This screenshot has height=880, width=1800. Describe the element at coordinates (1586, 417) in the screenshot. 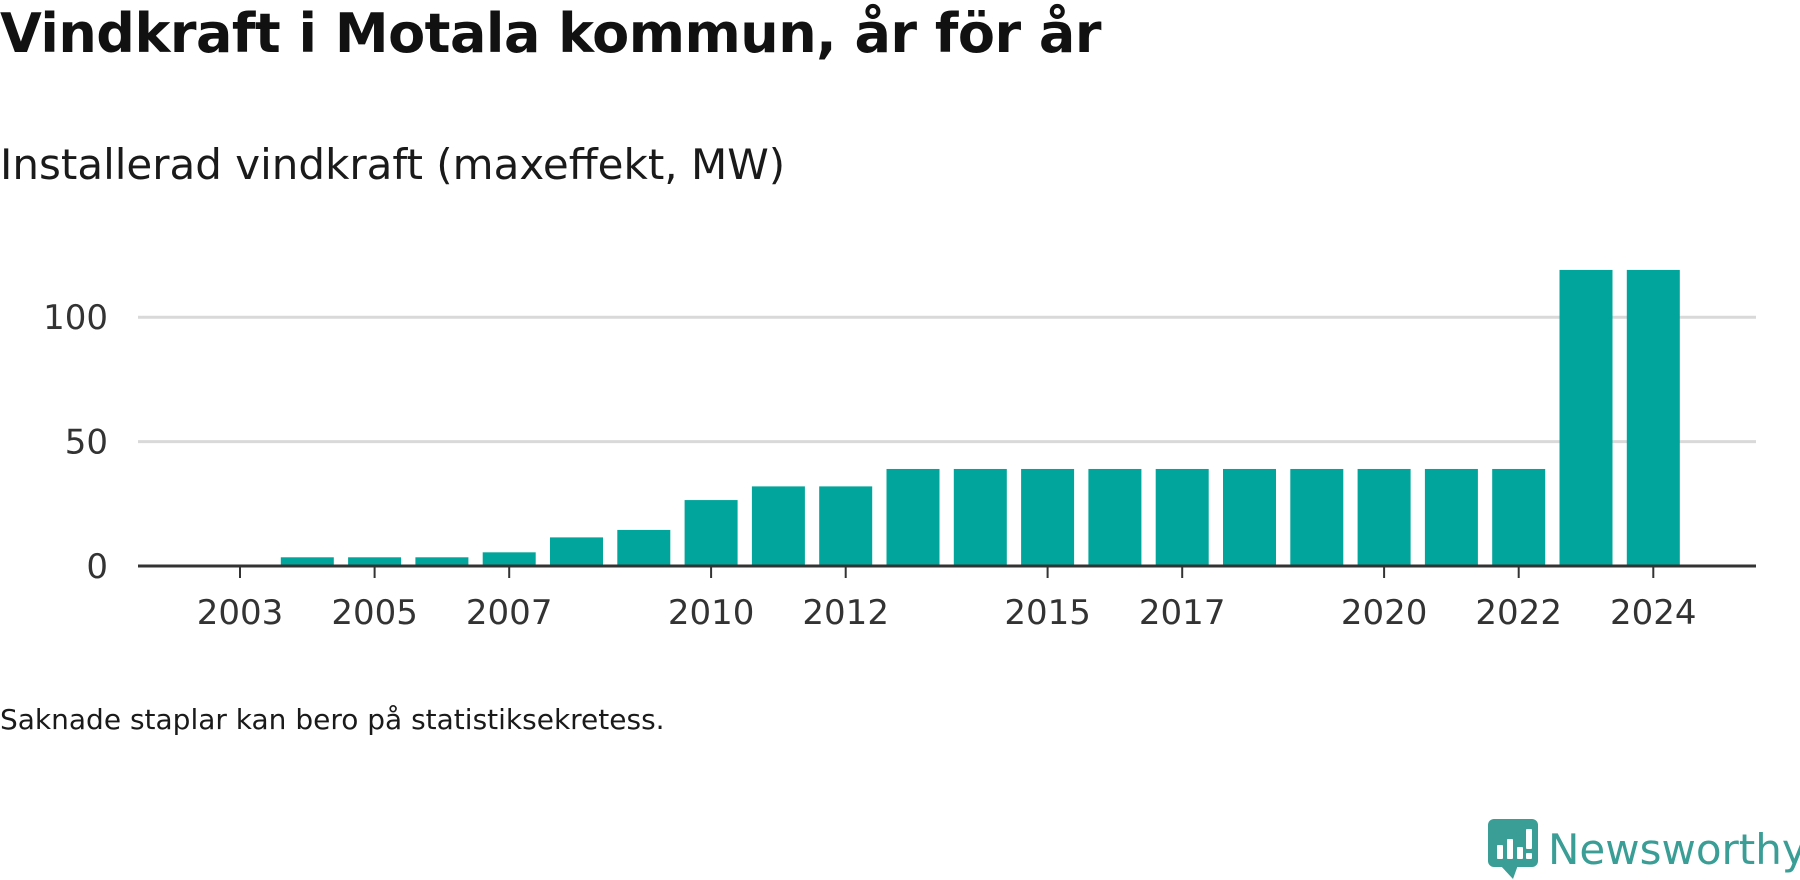

I see `bar-2023` at that location.